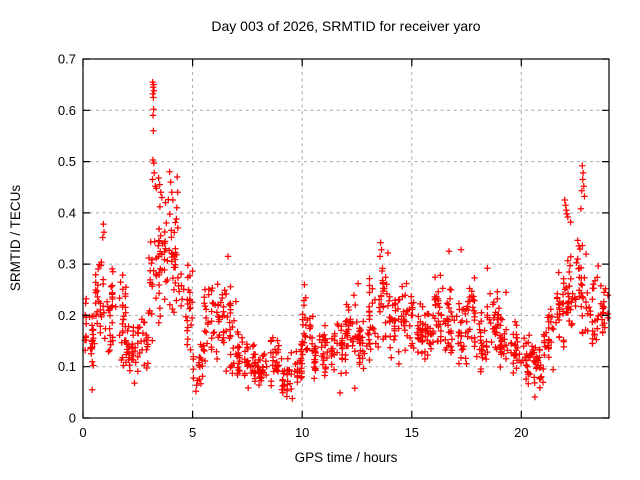 Image resolution: width=640 pixels, height=480 pixels. What do you see at coordinates (72, 418) in the screenshot?
I see `y-tick-label: 0` at bounding box center [72, 418].